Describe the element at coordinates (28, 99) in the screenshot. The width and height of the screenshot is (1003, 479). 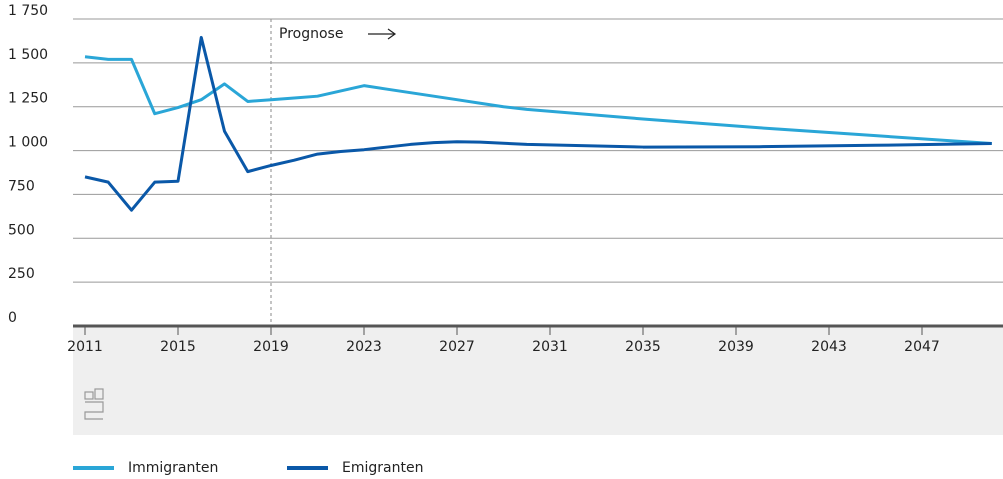
I see `y-tick-label: 1 250` at that location.